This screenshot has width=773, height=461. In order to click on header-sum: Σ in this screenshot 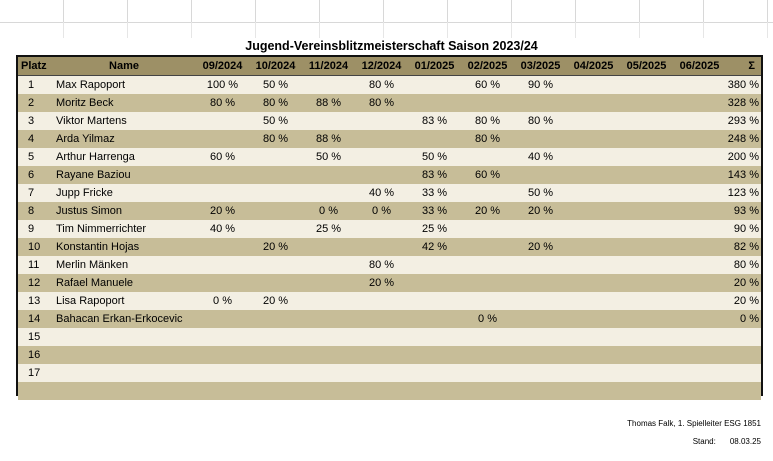, I will do `click(743, 66)`.